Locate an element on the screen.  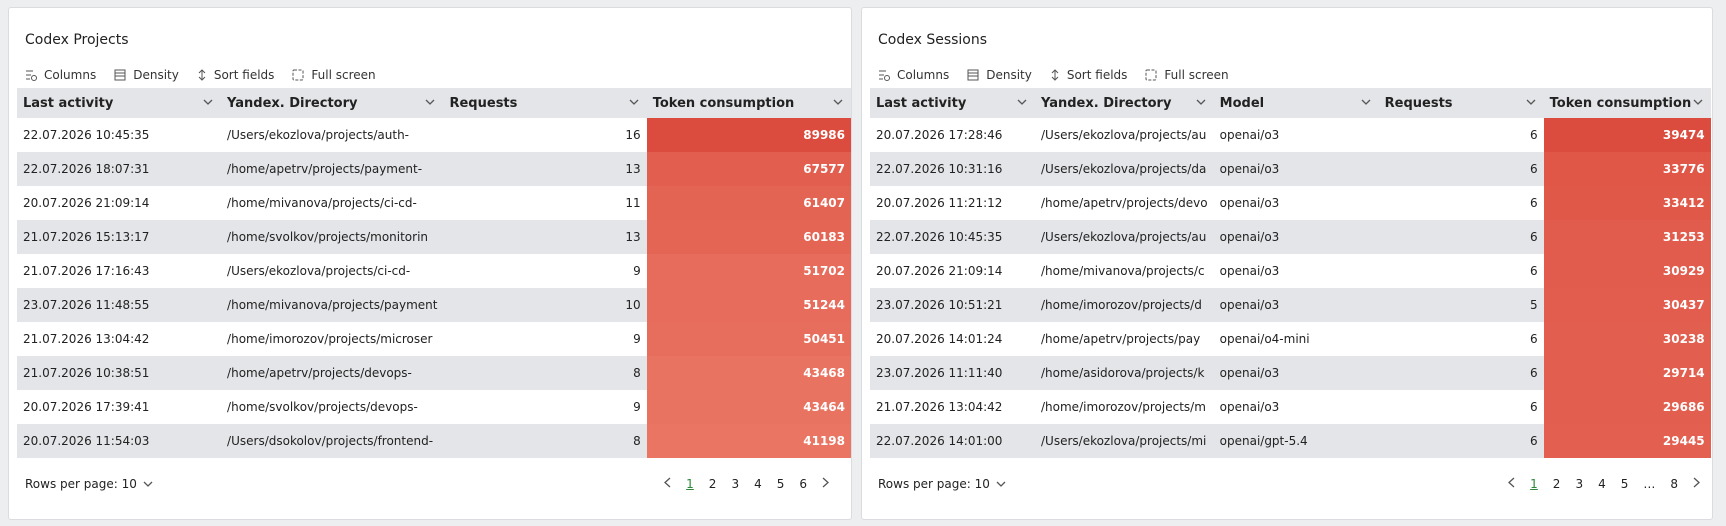
column-title: Requests is located at coordinates (1418, 103).